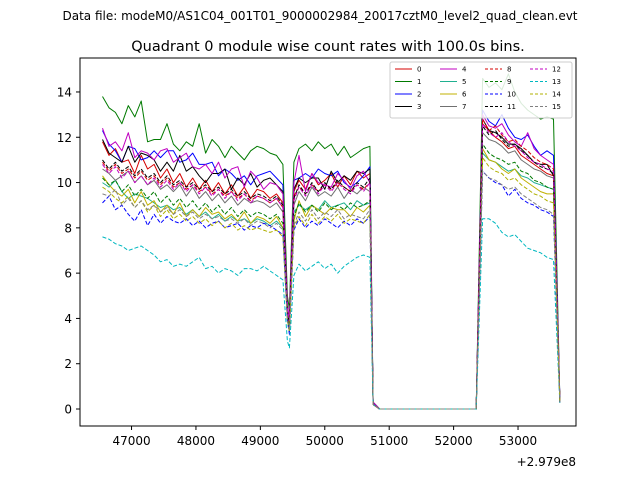 The image size is (640, 480). Describe the element at coordinates (464, 95) in the screenshot. I see `legend-label-6: 6` at that location.